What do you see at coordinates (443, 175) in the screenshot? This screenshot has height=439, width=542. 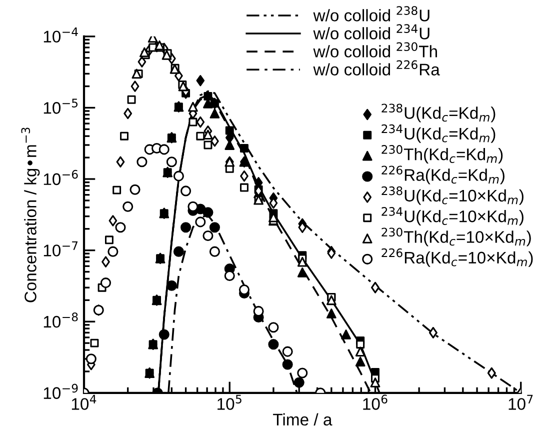 I see `legend-label: $^{226}$Ra(Kd$_{c}$=Kd$_{m}$)` at bounding box center [443, 175].